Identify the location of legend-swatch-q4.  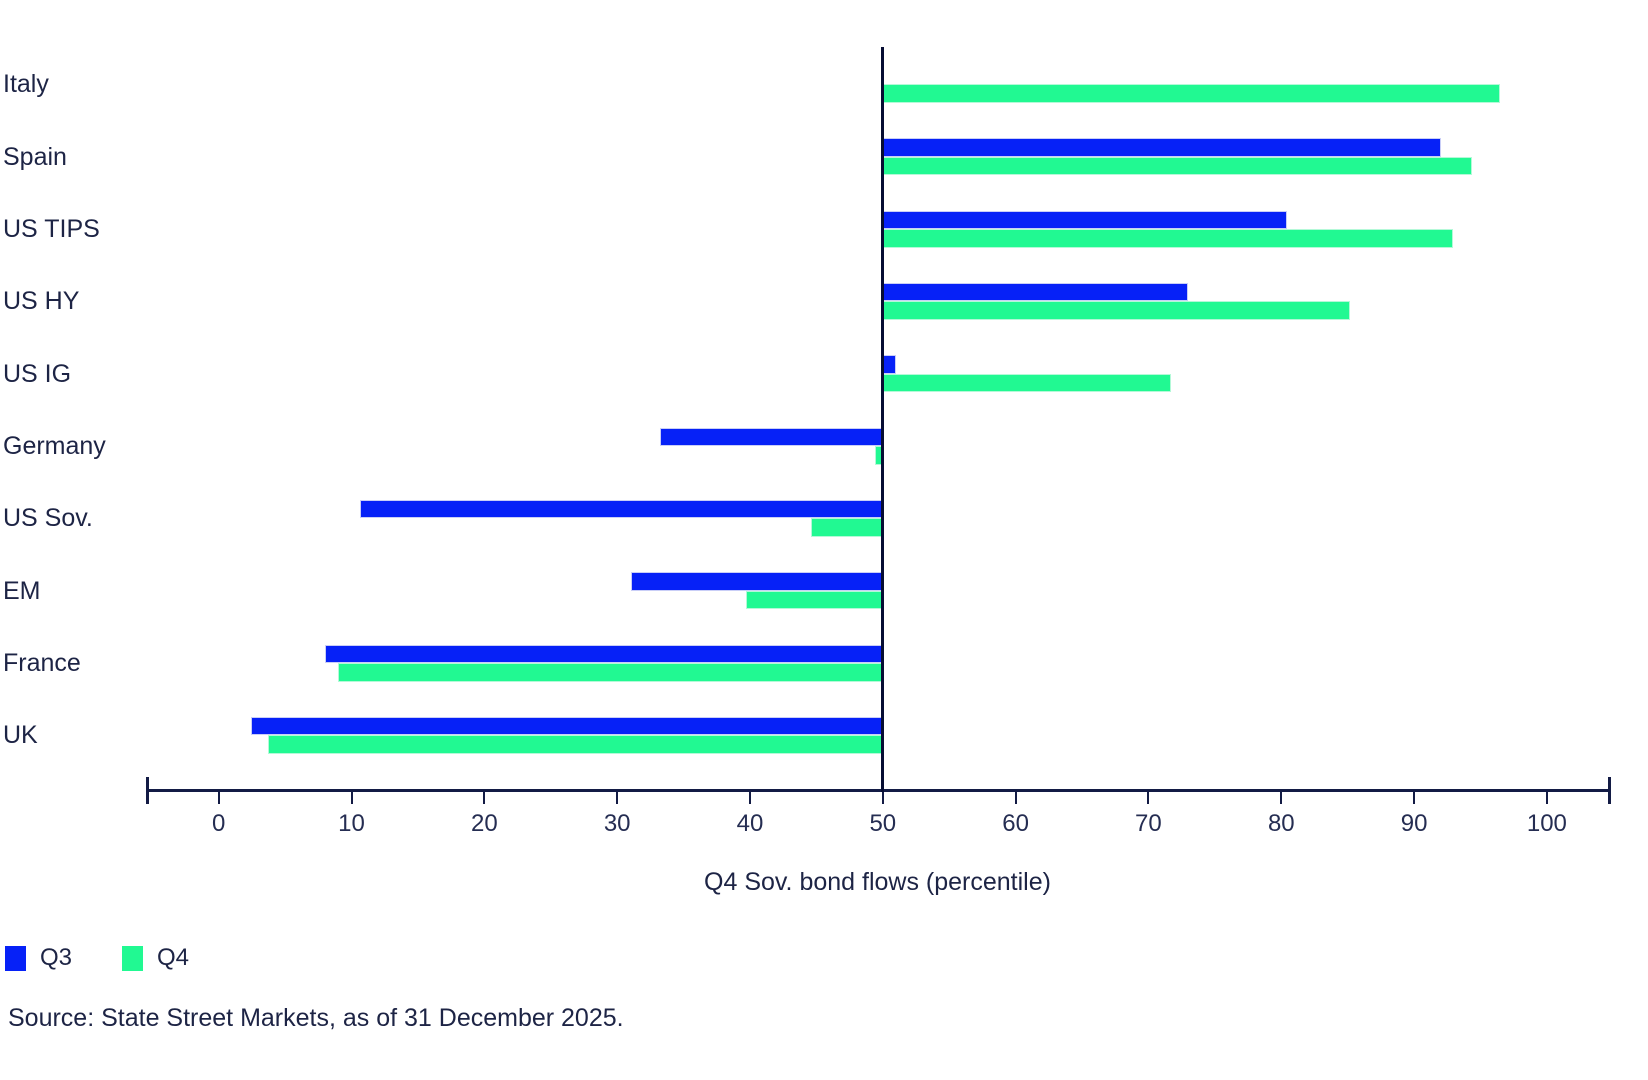
(133, 958).